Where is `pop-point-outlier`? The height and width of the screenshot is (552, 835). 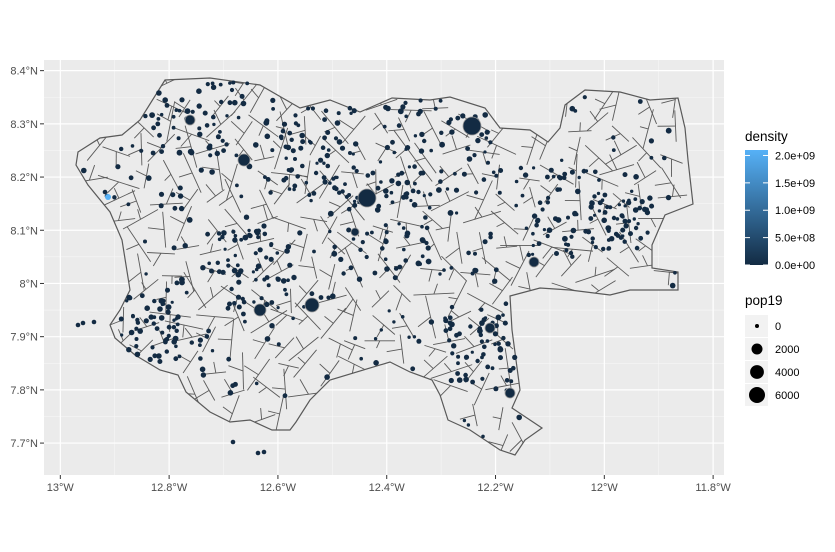
pop-point-outlier is located at coordinates (264, 452).